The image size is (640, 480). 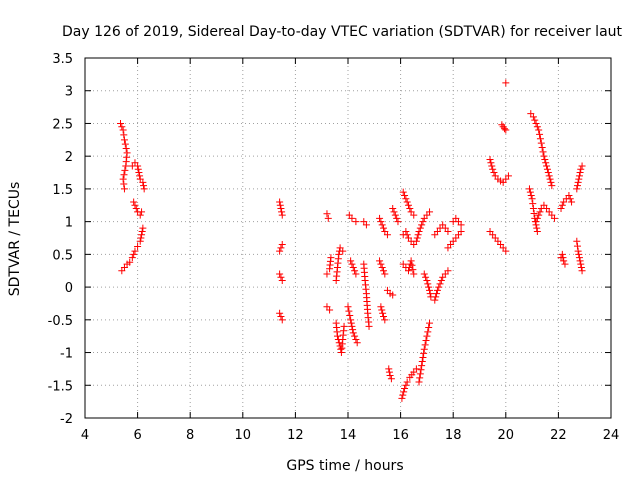 I want to click on y-tick-label: -1, so click(x=66, y=354).